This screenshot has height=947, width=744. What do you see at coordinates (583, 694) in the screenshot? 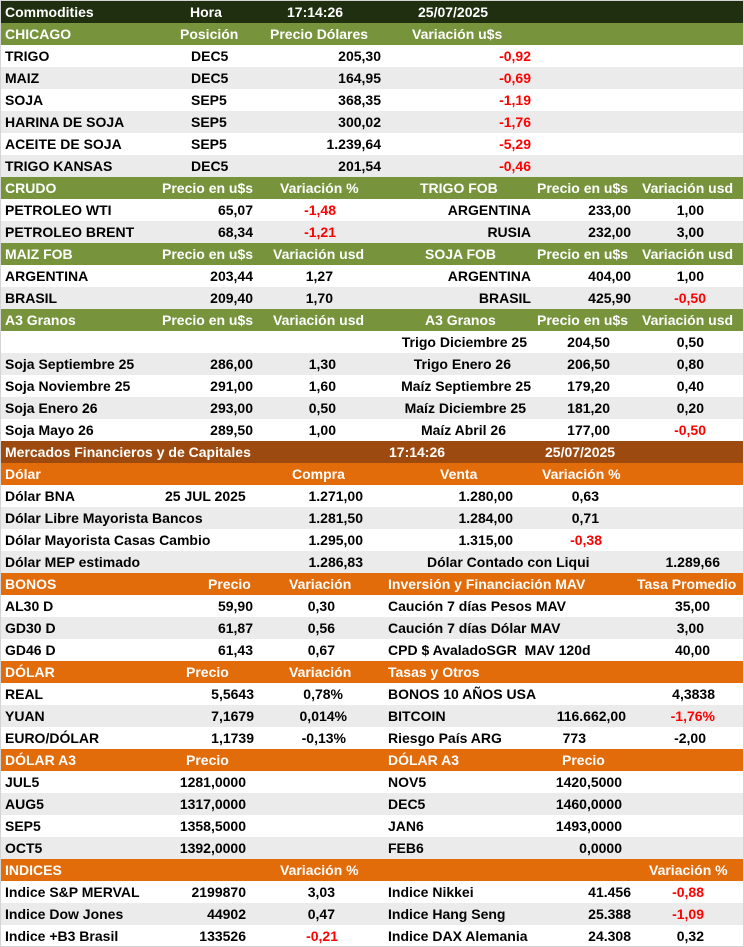
I see `tasa-value` at bounding box center [583, 694].